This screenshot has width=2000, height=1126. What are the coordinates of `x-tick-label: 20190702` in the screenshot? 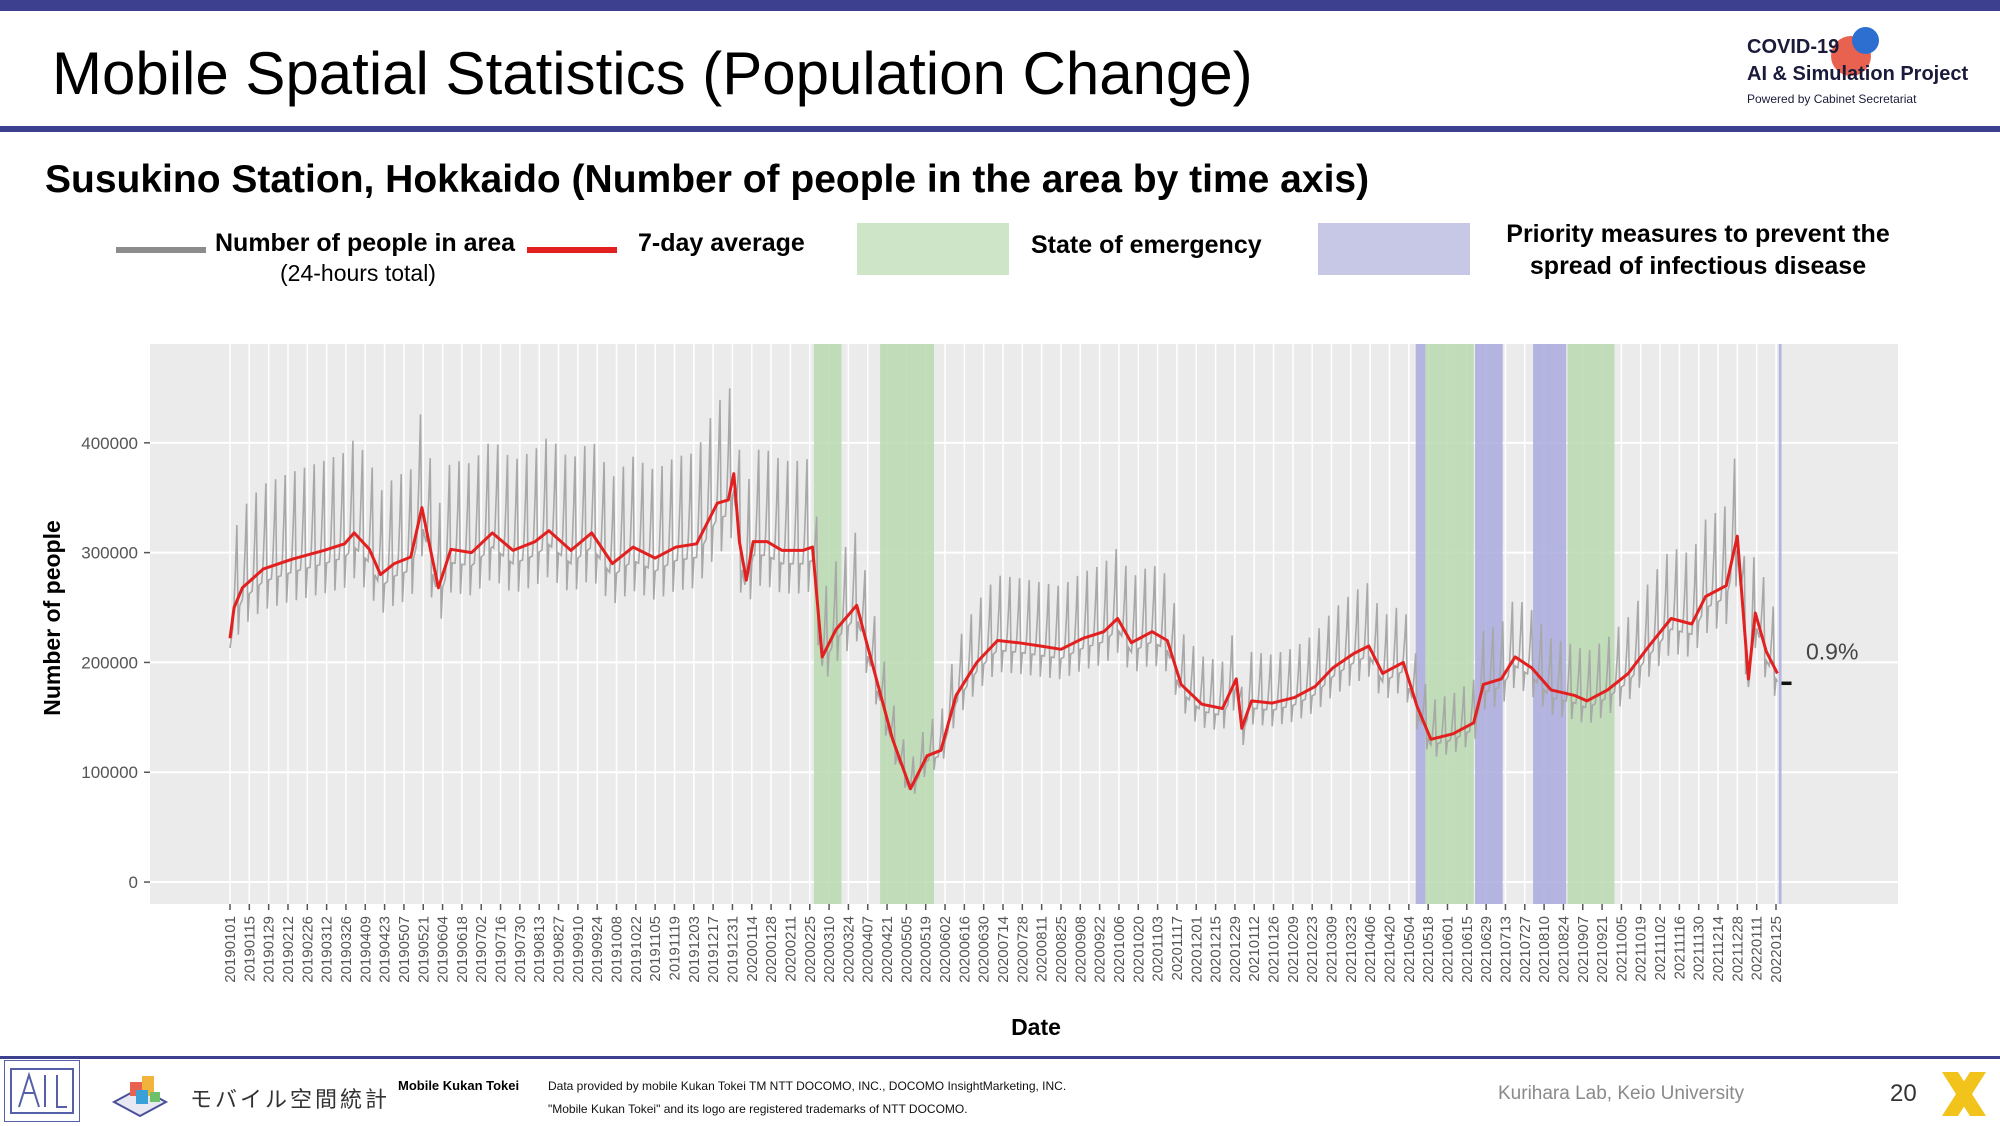 It's located at (481, 949).